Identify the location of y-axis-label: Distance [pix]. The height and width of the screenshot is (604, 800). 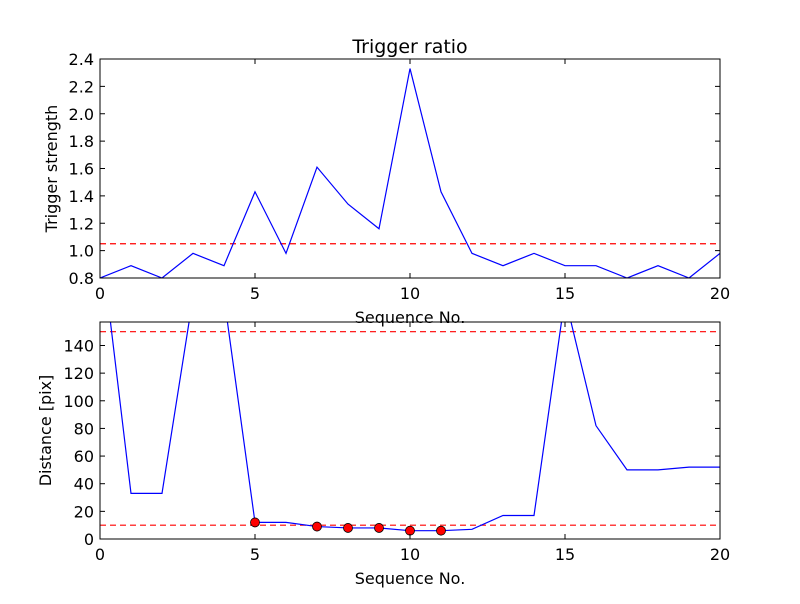
(45, 431).